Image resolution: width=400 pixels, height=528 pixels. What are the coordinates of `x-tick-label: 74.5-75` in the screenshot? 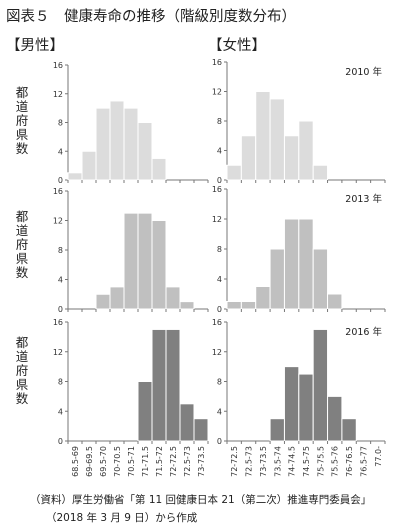 It's located at (306, 461).